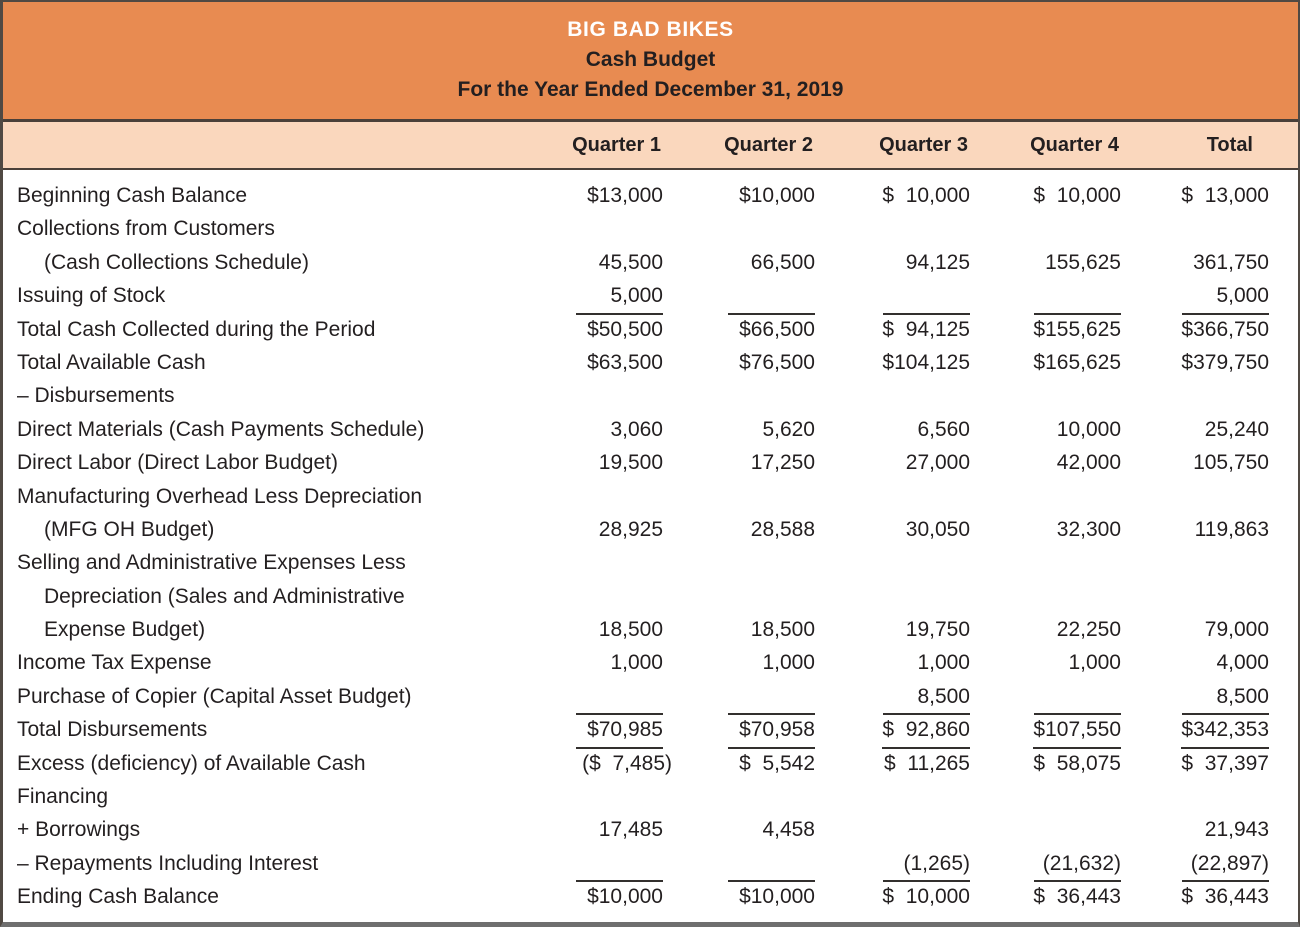  What do you see at coordinates (892, 262) in the screenshot?
I see `cell-quarter-3: 94,125` at bounding box center [892, 262].